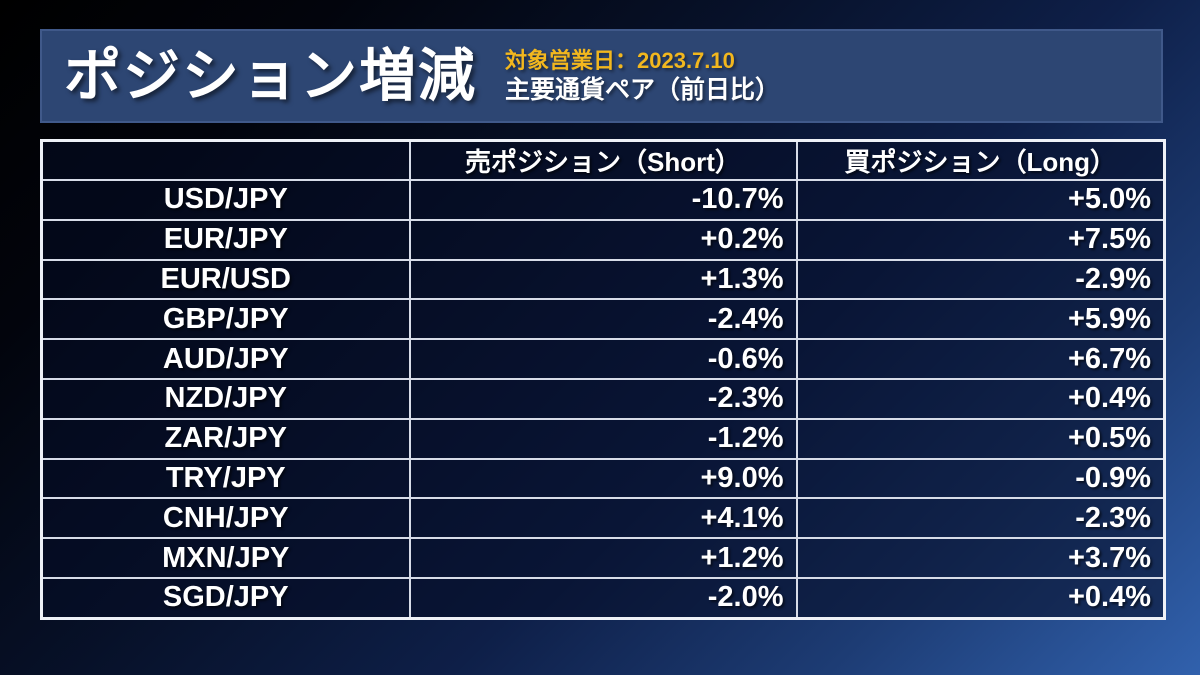  I want to click on long-position-cell: +5.9%, so click(980, 319).